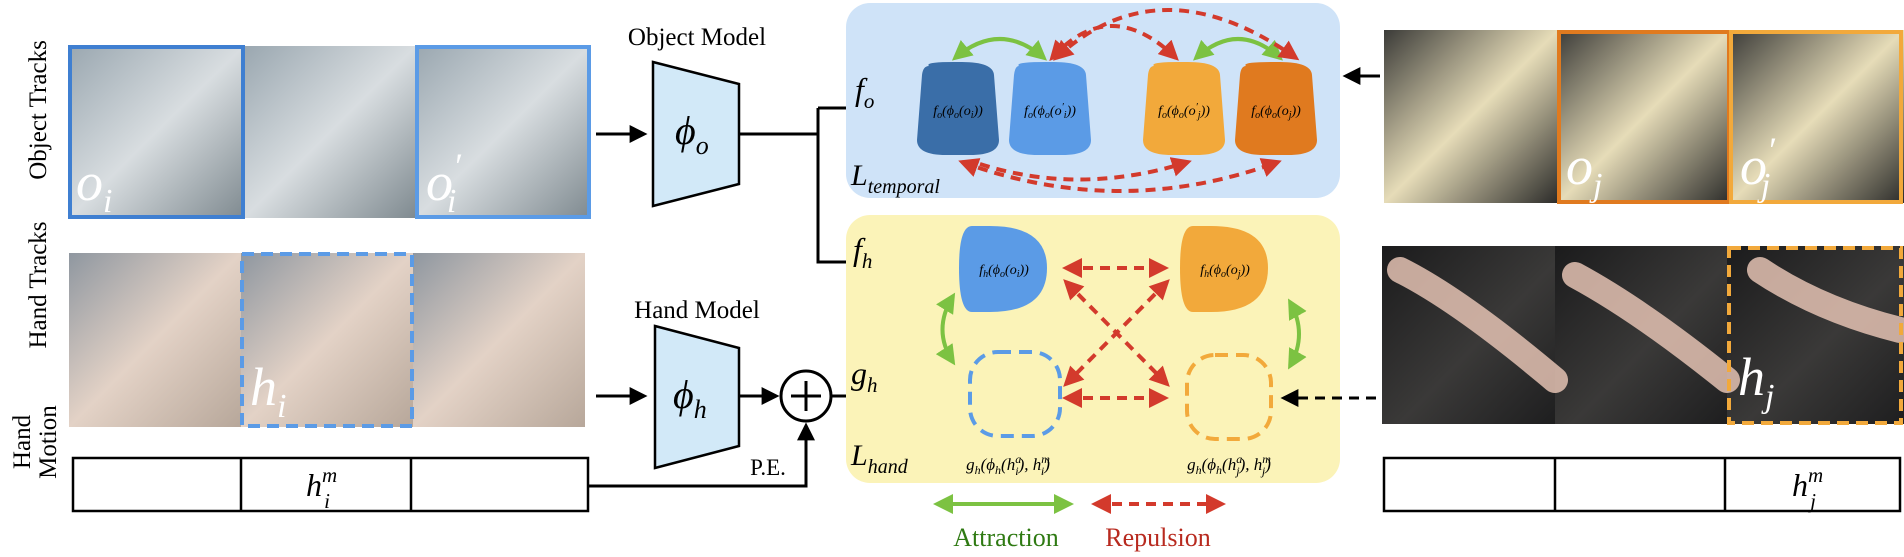 The height and width of the screenshot is (557, 1904). I want to click on attraction-arc-right, so click(1297, 334).